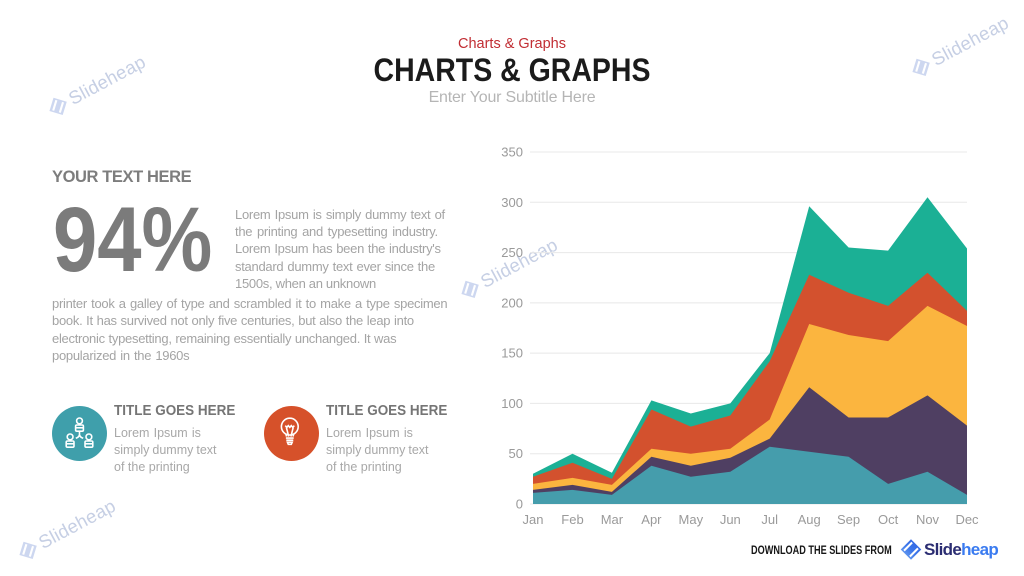 The image size is (1024, 576). What do you see at coordinates (533, 519) in the screenshot?
I see `svg-text: Jan` at bounding box center [533, 519].